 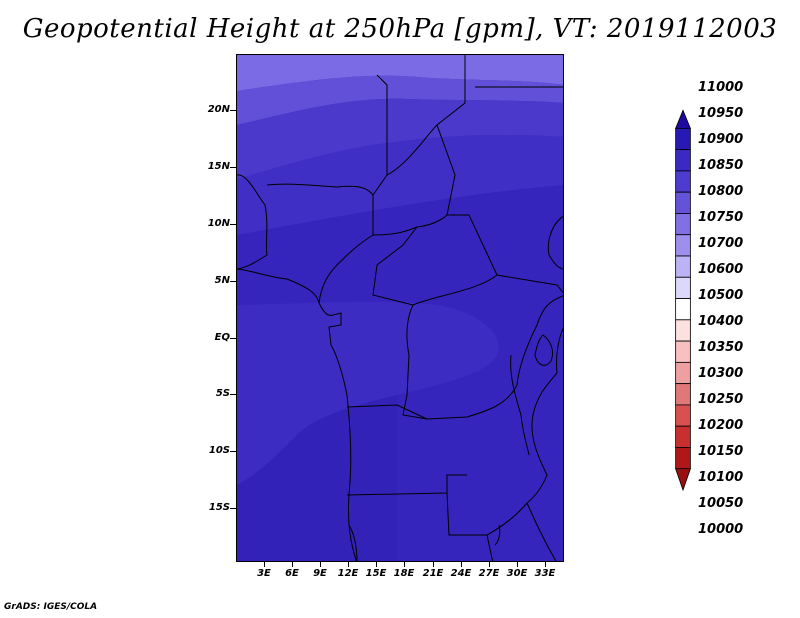 What do you see at coordinates (721, 139) in the screenshot?
I see `colorbar-label: 10900` at bounding box center [721, 139].